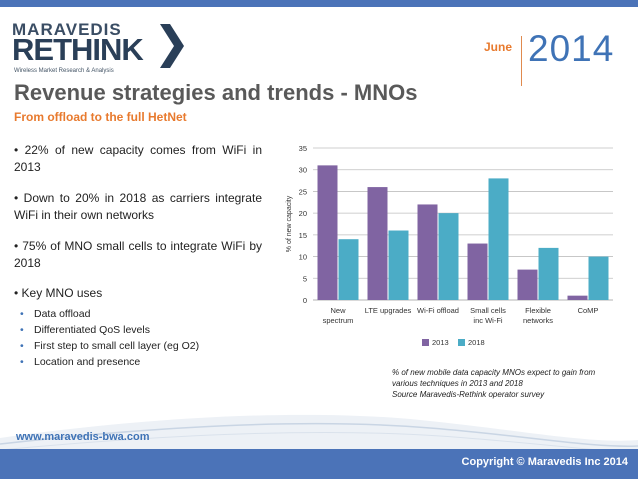 This screenshot has width=638, height=479. Describe the element at coordinates (303, 257) in the screenshot. I see `y-tick-label: 10` at that location.